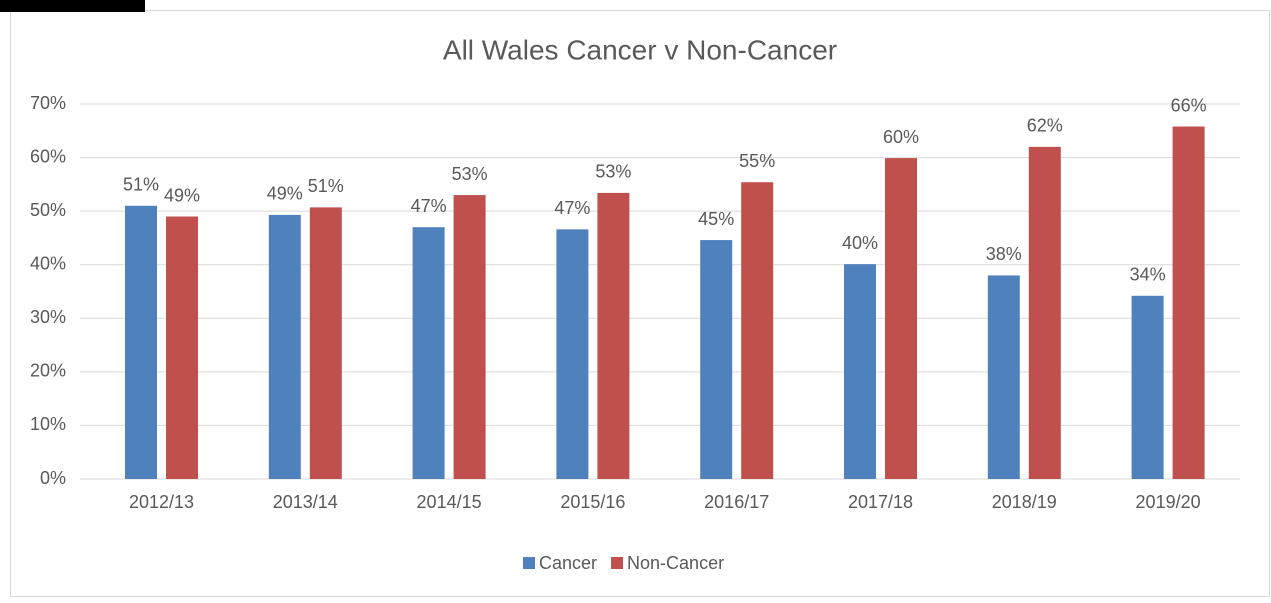  What do you see at coordinates (48, 156) in the screenshot?
I see `y-tick-label: 60%` at bounding box center [48, 156].